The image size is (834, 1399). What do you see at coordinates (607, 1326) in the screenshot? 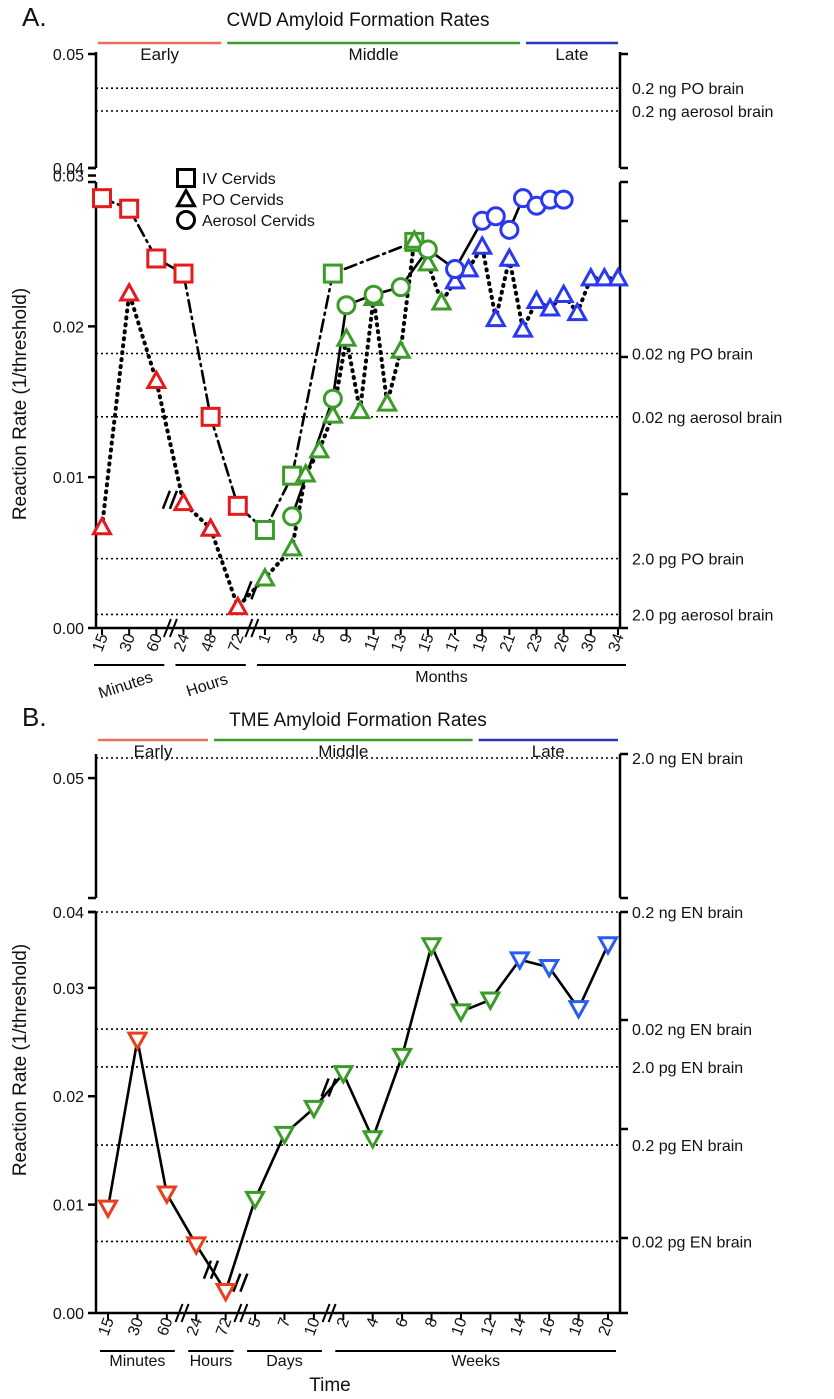
I see `x-tick-label: 20` at bounding box center [607, 1326].